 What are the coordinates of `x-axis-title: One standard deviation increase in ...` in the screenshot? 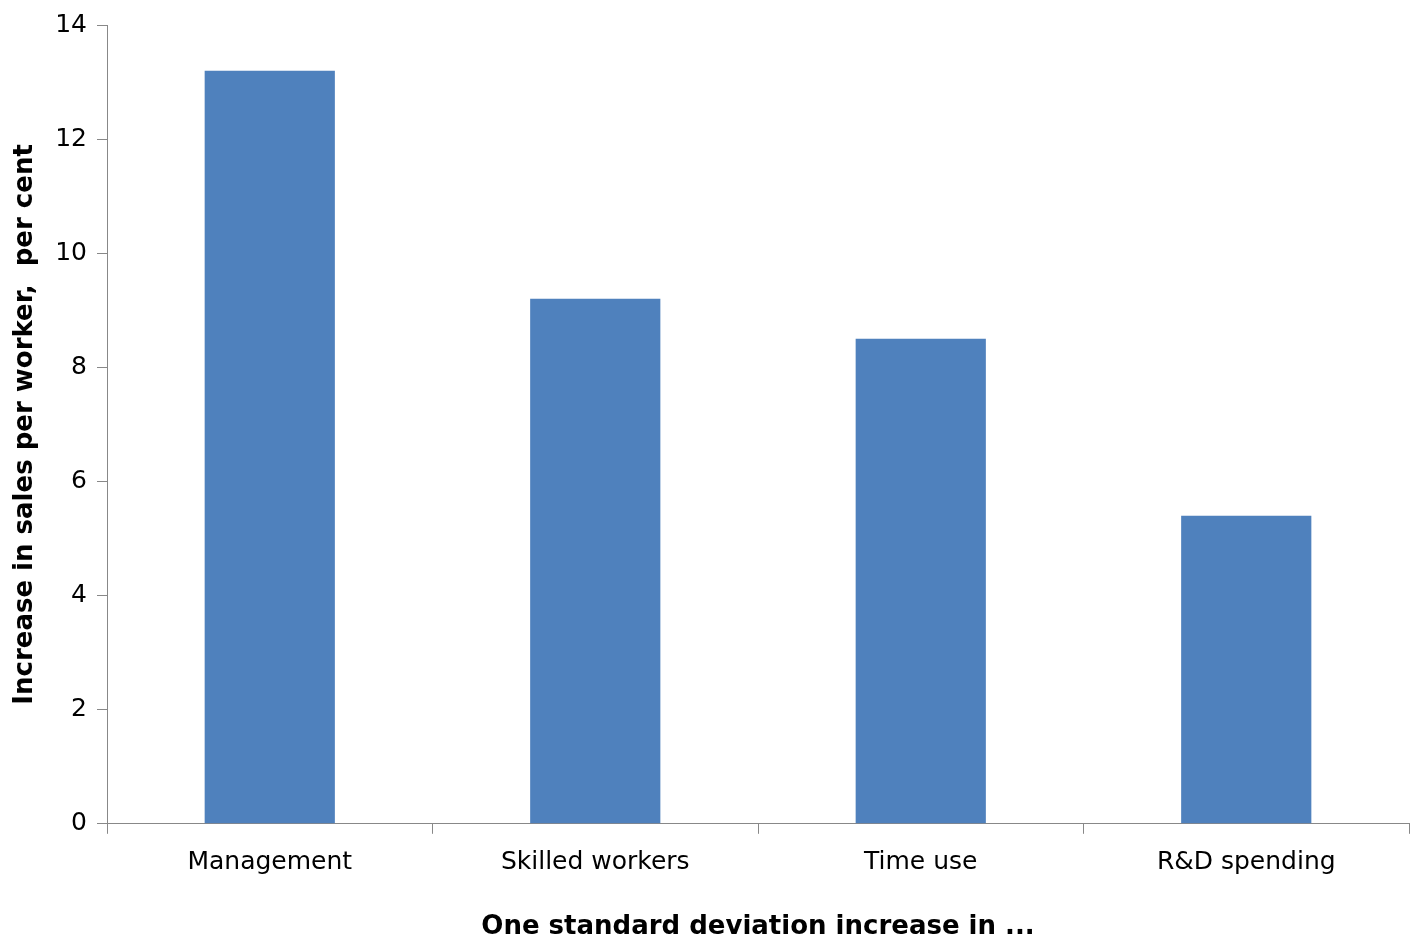 It's located at (758, 925).